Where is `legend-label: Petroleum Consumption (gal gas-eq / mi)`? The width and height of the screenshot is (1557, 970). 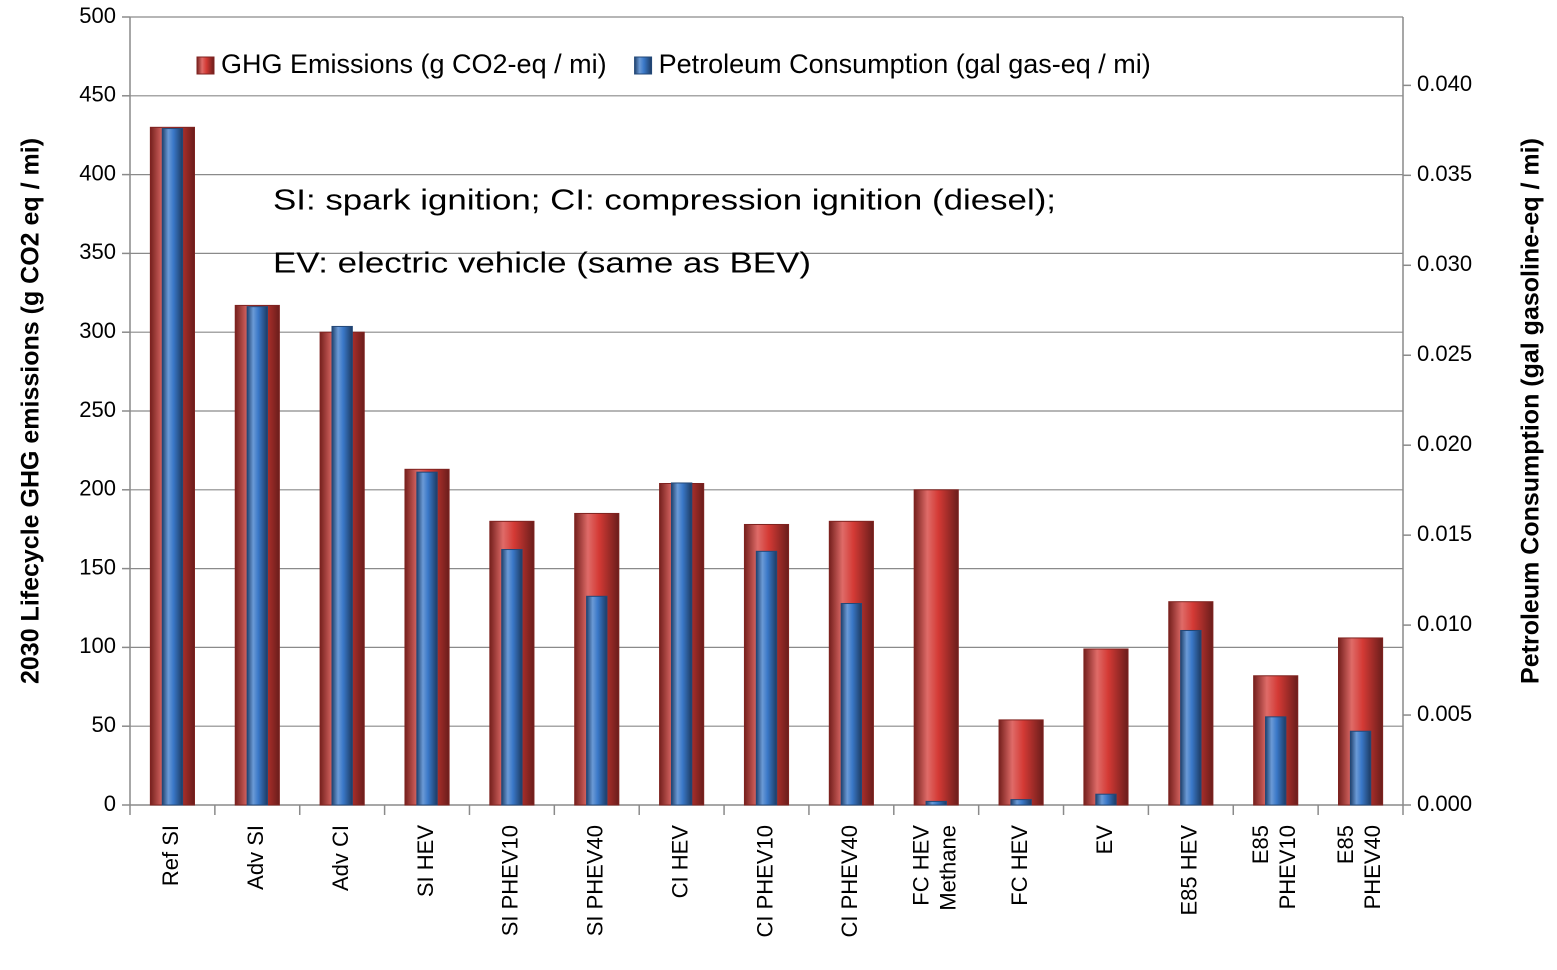
legend-label: Petroleum Consumption (gal gas-eq / mi) is located at coordinates (905, 64).